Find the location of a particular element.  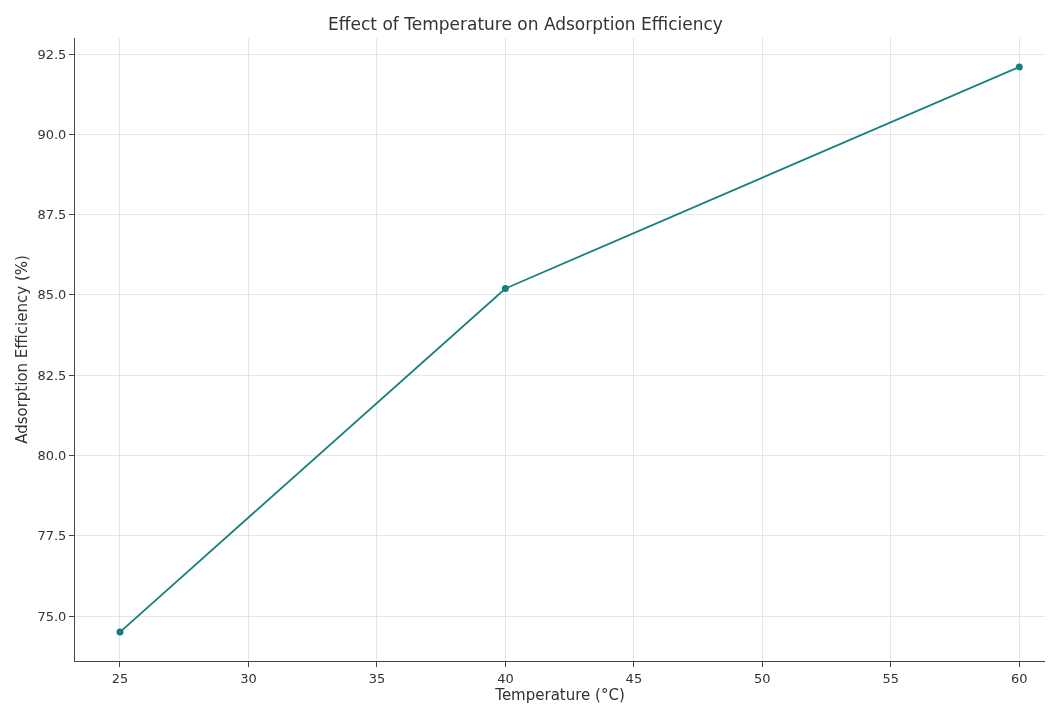

x-tick-label: 25 is located at coordinates (120, 678).